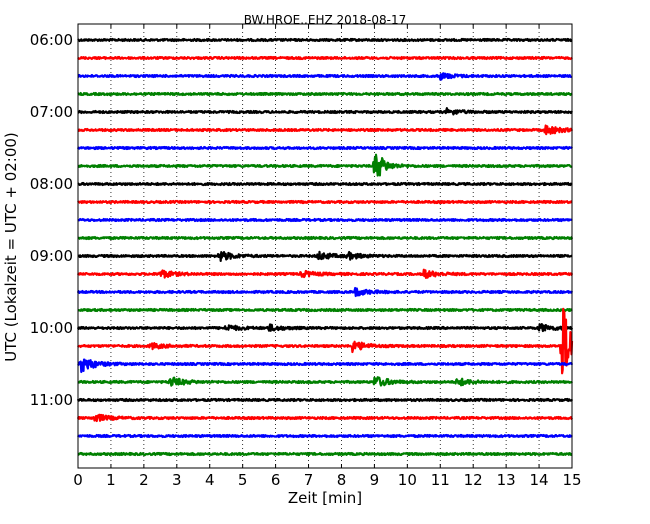 This screenshot has width=650, height=524. Describe the element at coordinates (51, 112) in the screenshot. I see `y-tick-label: 07:00` at that location.